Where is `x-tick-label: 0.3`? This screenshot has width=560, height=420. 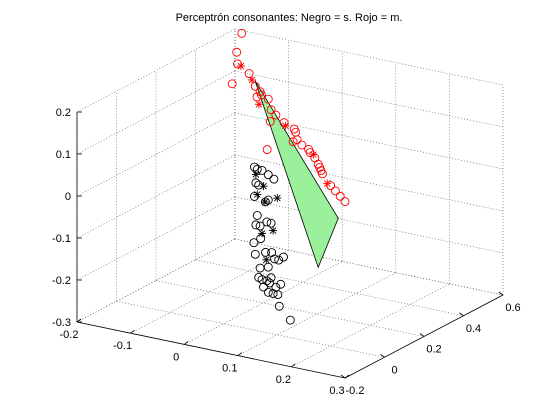
x-tick-label: 0.3 is located at coordinates (336, 391).